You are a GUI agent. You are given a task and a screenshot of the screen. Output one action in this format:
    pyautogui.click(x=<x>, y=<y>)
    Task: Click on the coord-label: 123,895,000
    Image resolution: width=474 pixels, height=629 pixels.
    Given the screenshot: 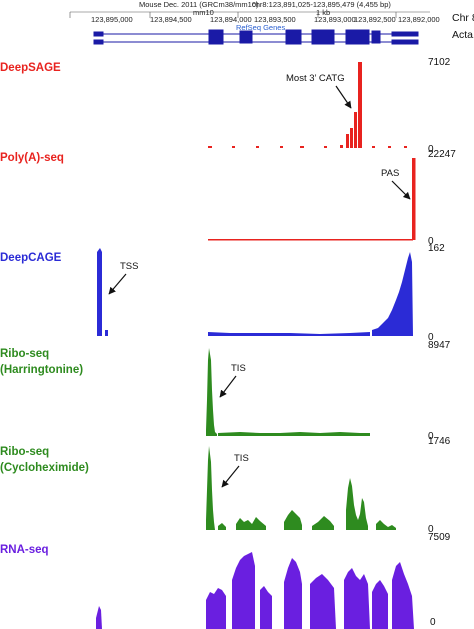 What is the action you would take?
    pyautogui.click(x=112, y=19)
    